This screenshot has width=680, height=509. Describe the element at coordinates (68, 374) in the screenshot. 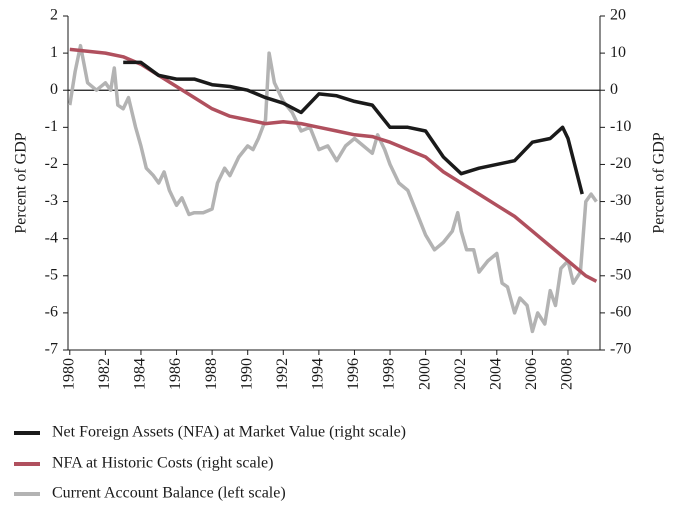

I see `x-tick-label: 1980` at that location.